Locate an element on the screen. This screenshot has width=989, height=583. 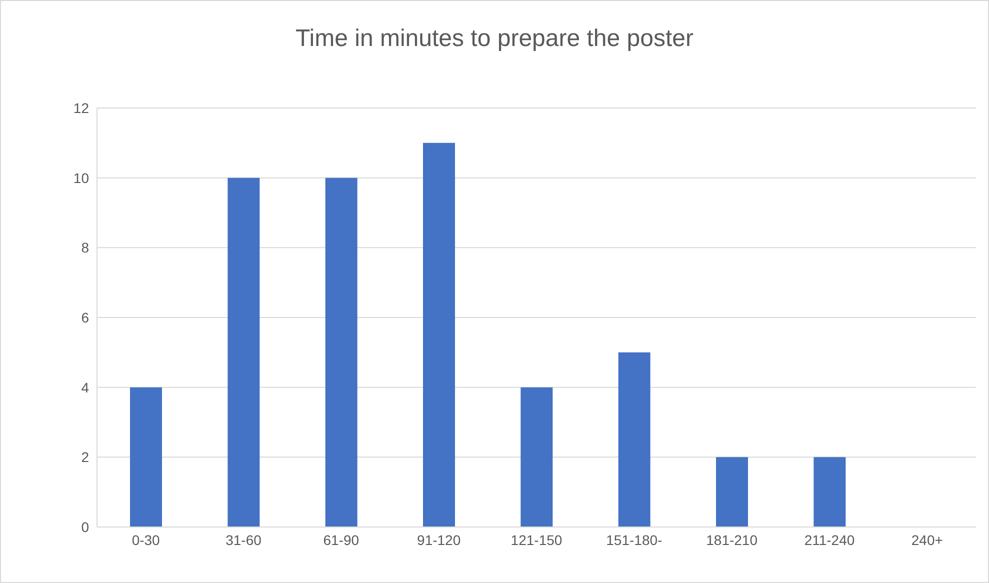
x-tick-label: 91-120 is located at coordinates (439, 540).